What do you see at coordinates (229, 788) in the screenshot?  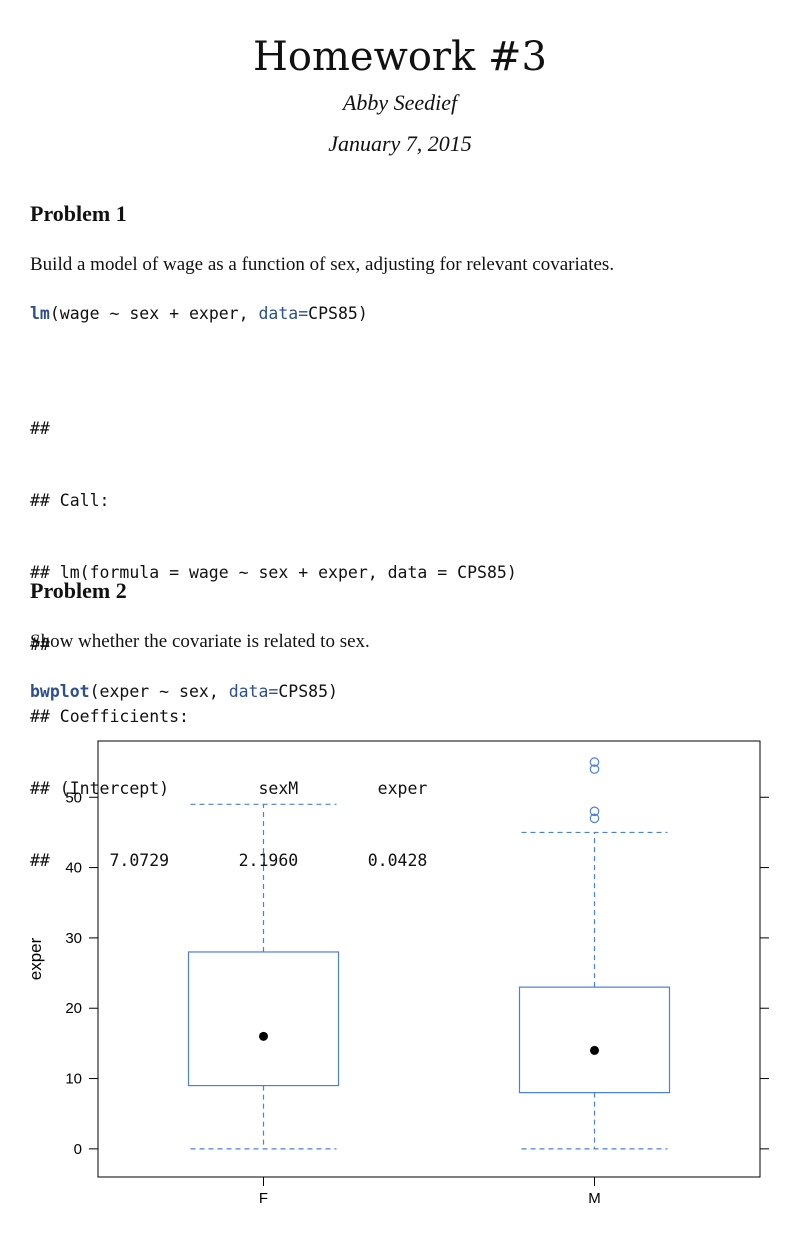 I see `output-line: ## (Intercept) sexM exper` at bounding box center [229, 788].